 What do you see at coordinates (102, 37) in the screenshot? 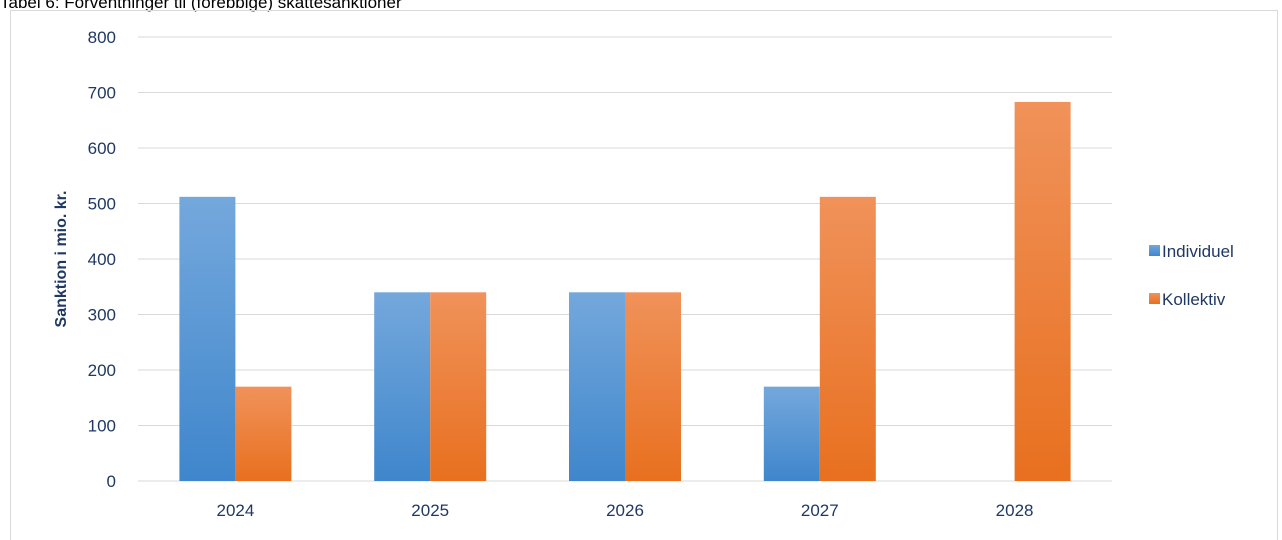
I see `y-tick-label: 800` at bounding box center [102, 37].